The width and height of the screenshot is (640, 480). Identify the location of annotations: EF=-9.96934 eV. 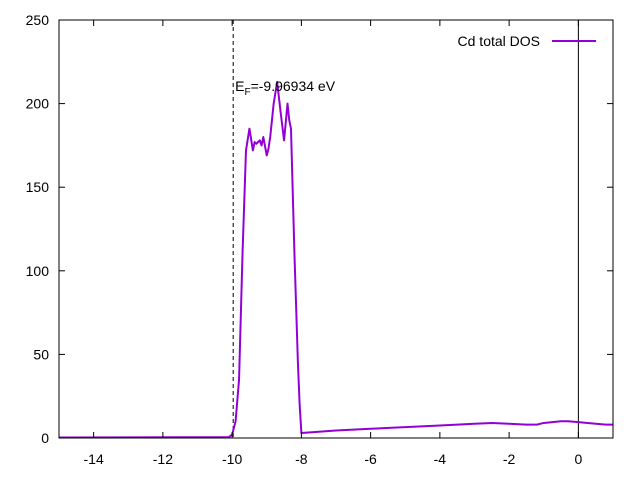
(285, 88).